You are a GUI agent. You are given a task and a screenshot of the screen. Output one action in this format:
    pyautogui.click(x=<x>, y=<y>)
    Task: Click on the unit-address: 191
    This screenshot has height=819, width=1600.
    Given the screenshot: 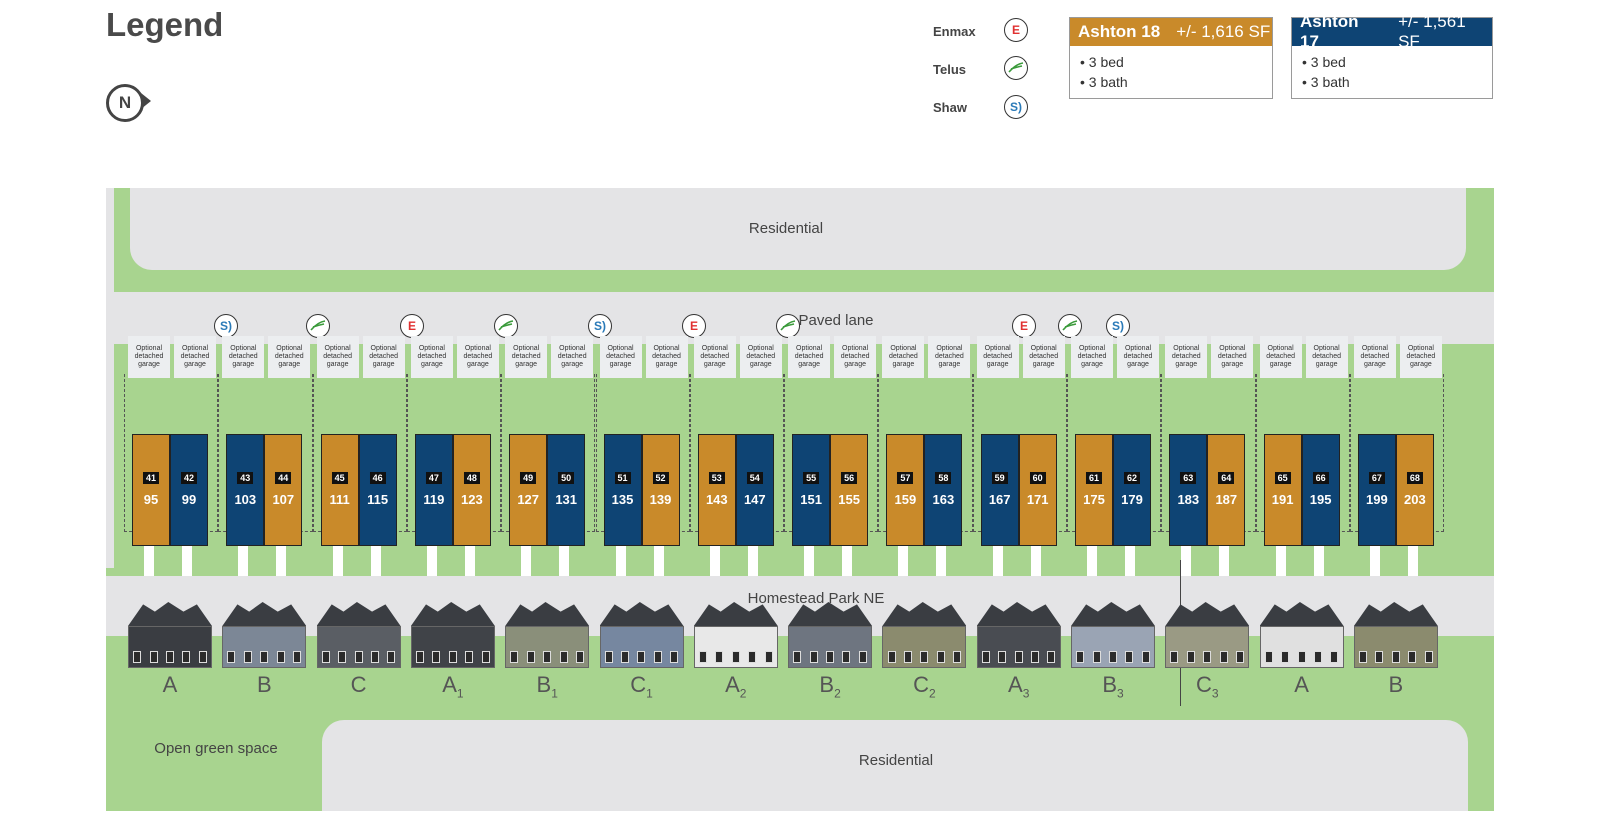 What is the action you would take?
    pyautogui.click(x=1282, y=499)
    